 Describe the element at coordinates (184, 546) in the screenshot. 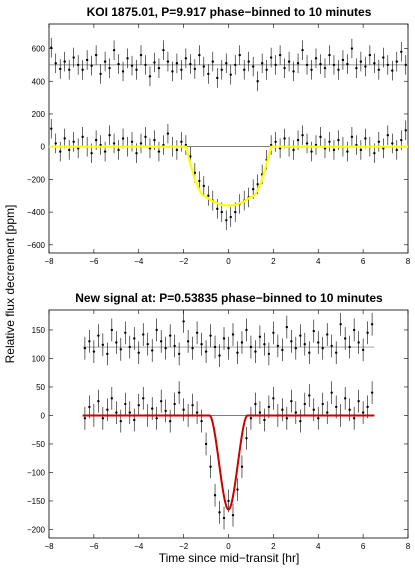

I see `x-tick-label: −2` at that location.